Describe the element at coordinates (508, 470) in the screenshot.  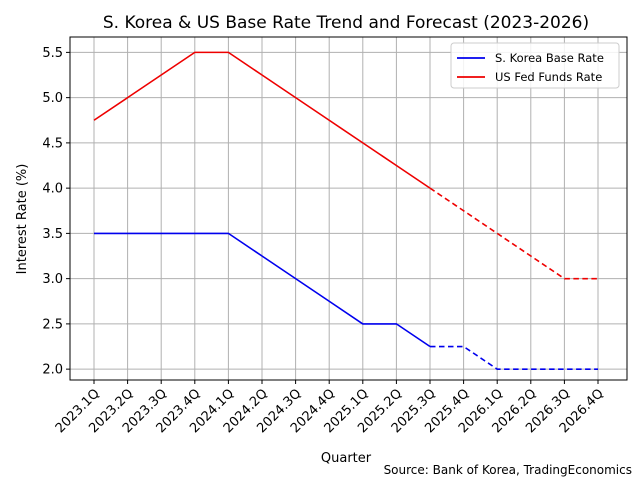
I see `source-note: Source: Bank of Korea, TradingEconomics` at that location.